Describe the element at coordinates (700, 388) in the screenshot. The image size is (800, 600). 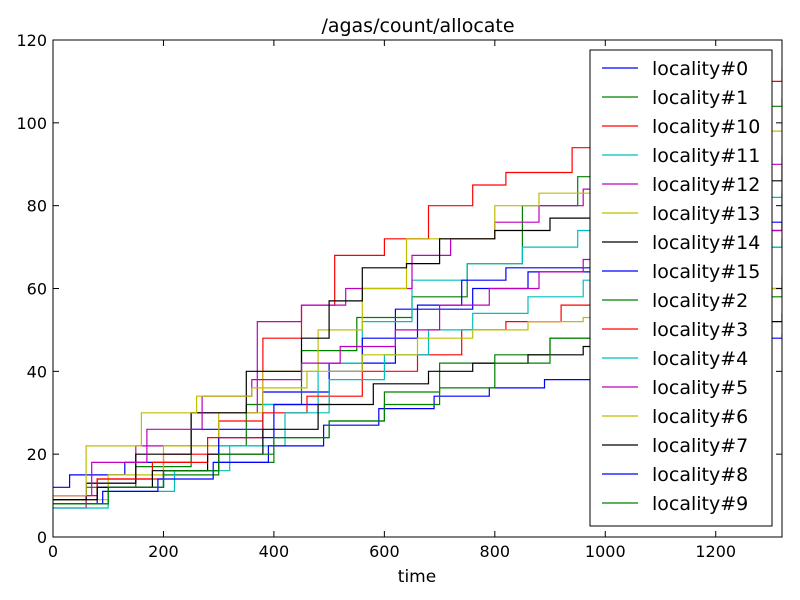
I see `legend-label: locality#5` at that location.